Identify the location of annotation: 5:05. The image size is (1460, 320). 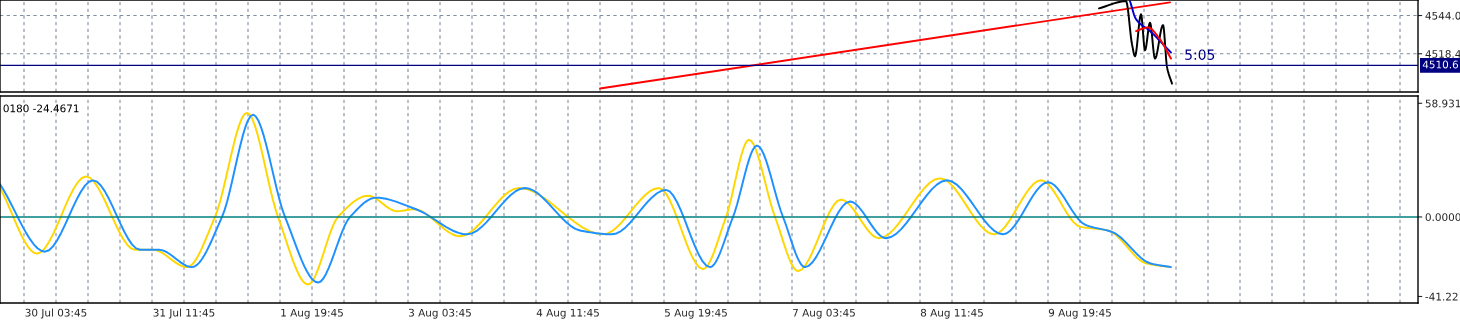
(1200, 54).